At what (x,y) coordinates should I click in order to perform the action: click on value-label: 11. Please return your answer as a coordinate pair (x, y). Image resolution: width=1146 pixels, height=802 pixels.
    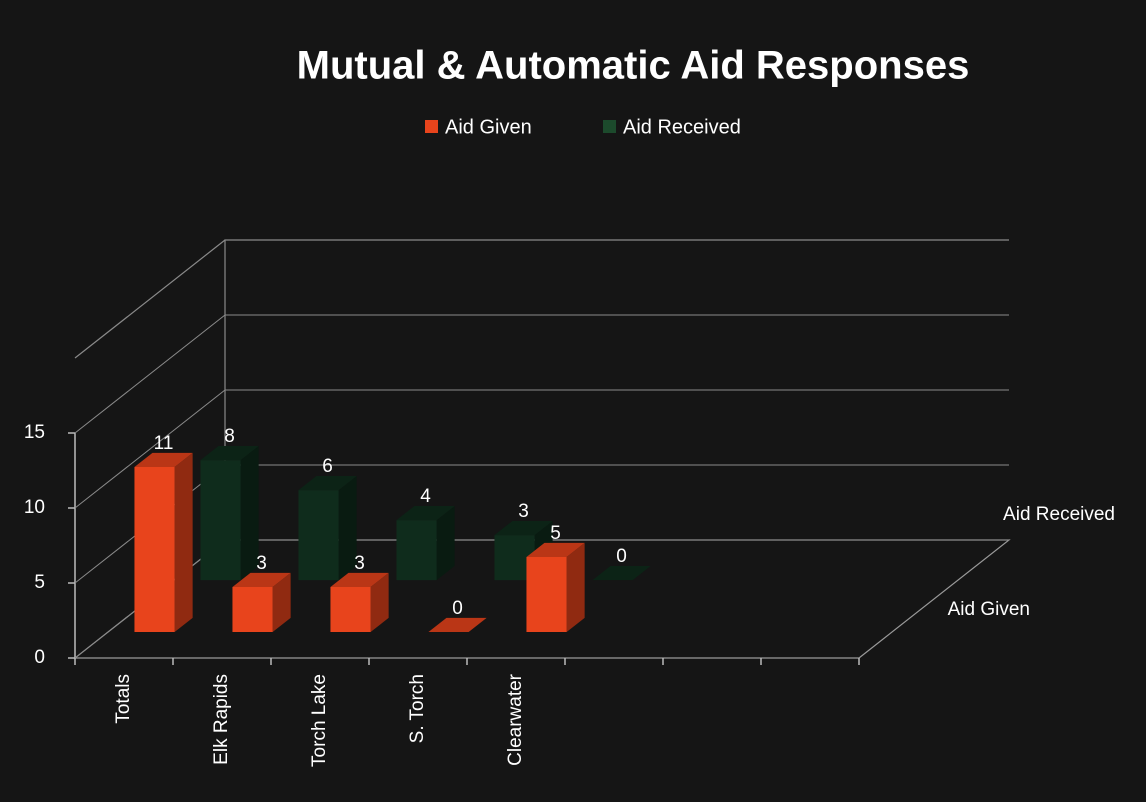
    Looking at the image, I should click on (164, 443).